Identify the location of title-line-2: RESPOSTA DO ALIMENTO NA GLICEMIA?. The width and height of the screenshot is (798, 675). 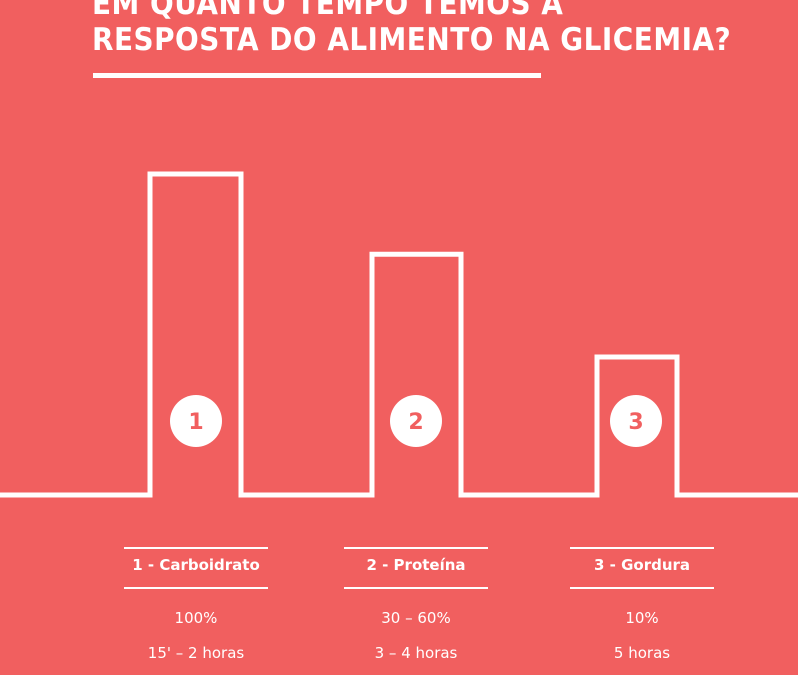
(412, 40).